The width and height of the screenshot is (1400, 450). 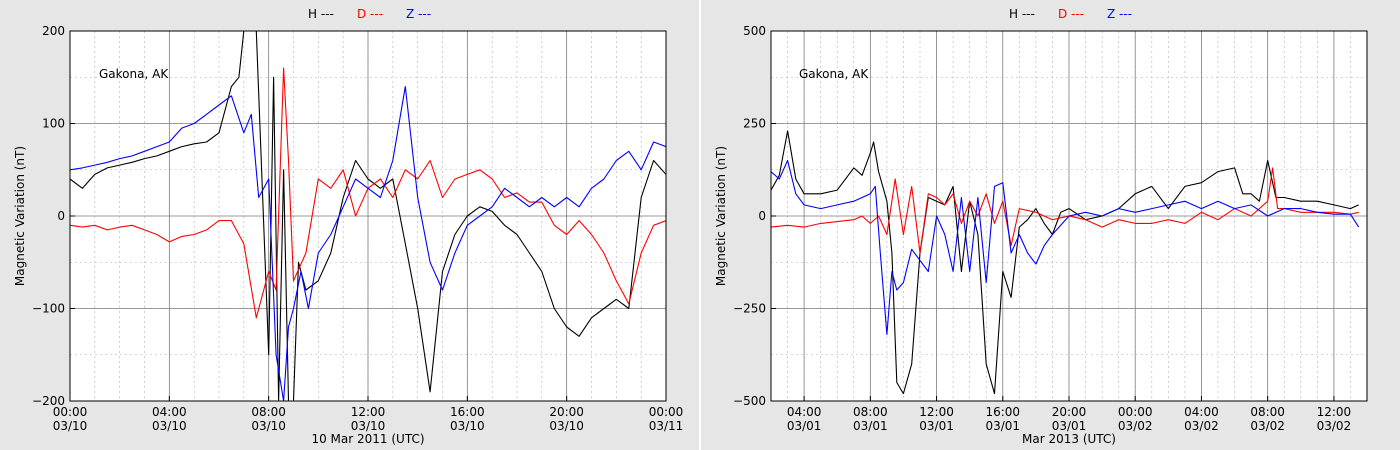 I want to click on x-axis-label: Mar 2013 (UTC), so click(x=1069, y=439).